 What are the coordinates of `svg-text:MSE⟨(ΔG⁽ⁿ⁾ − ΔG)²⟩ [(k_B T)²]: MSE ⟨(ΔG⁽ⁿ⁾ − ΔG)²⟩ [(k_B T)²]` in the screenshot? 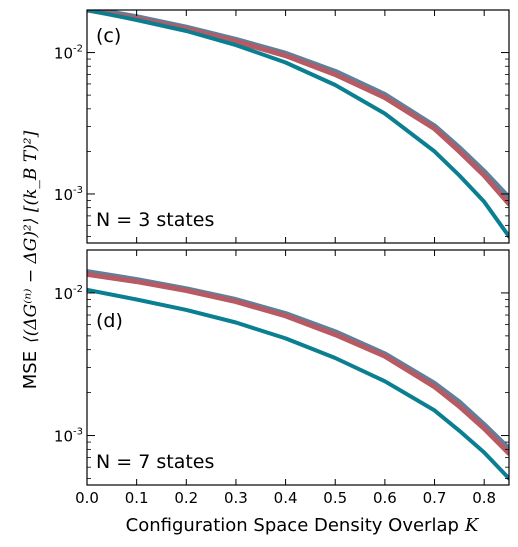 It's located at (30, 259).